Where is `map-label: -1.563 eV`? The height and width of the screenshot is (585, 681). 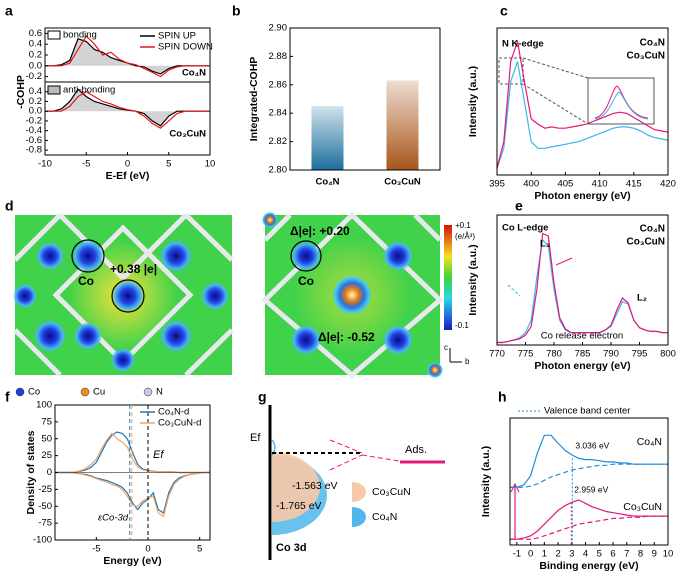 map-label: -1.563 eV is located at coordinates (315, 486).